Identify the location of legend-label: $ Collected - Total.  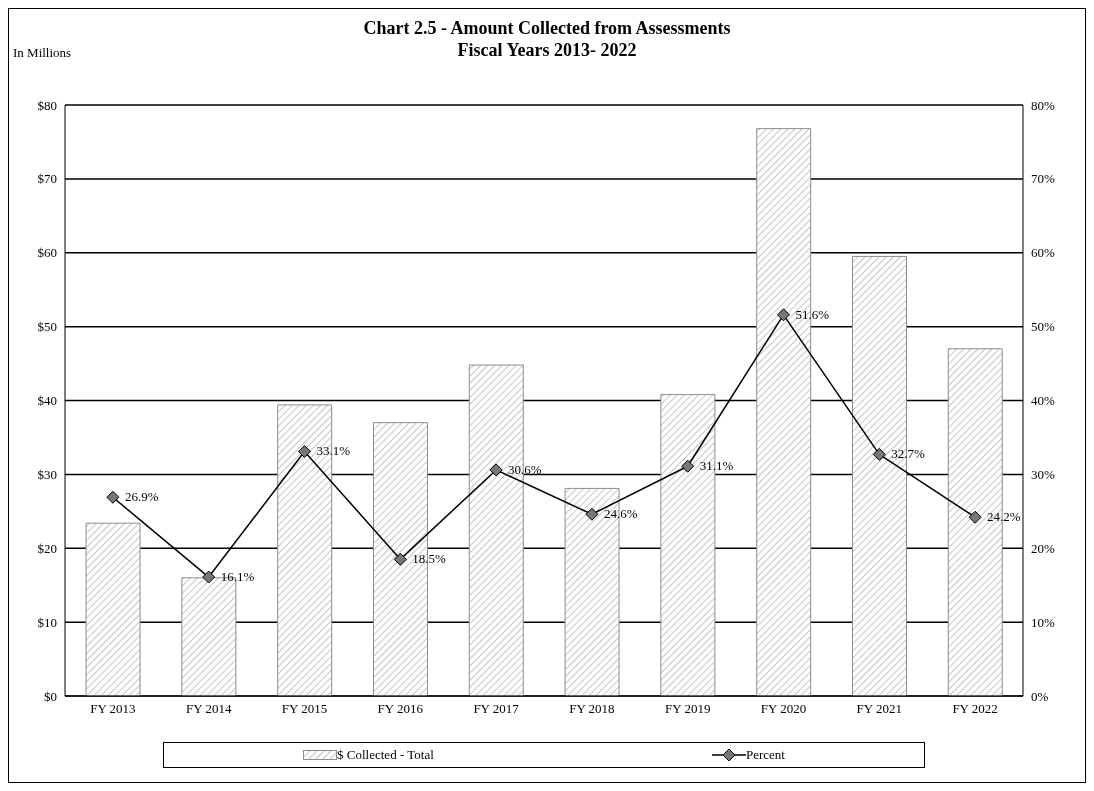
(385, 755).